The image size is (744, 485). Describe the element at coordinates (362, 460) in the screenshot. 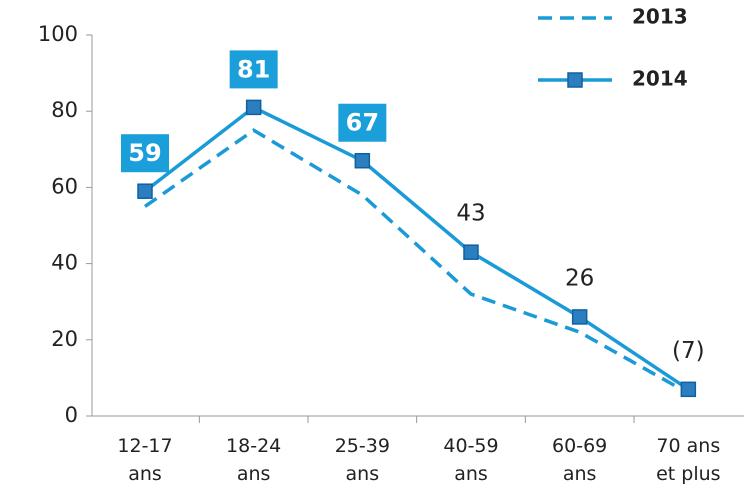

I see `x-tick-label: 25-39 ans` at that location.